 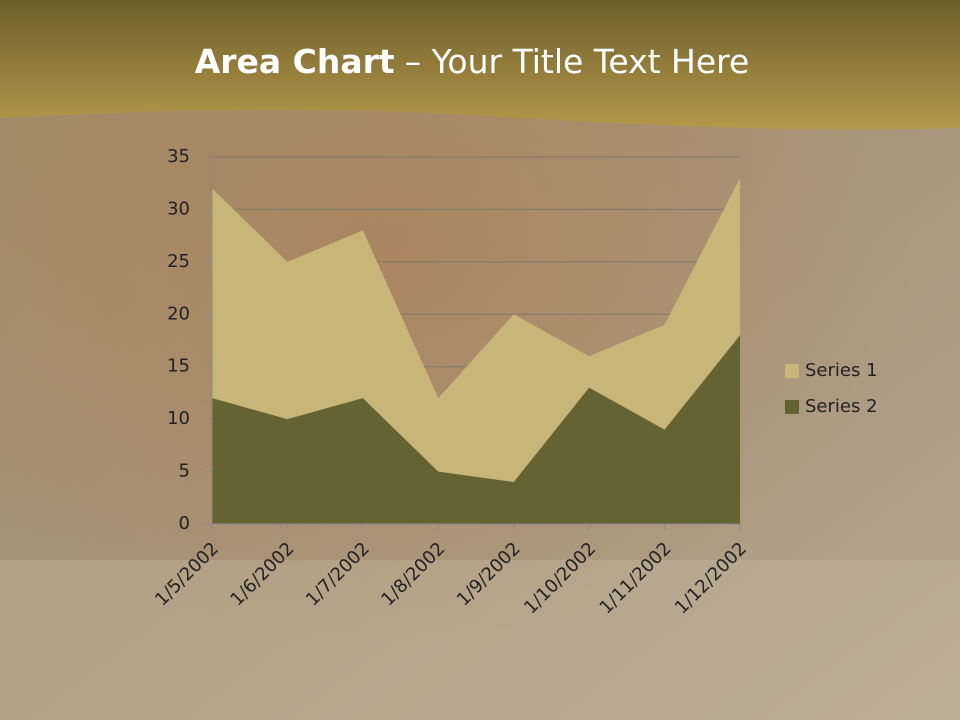 I want to click on title-rest: – Your Title Text Here, so click(x=577, y=61).